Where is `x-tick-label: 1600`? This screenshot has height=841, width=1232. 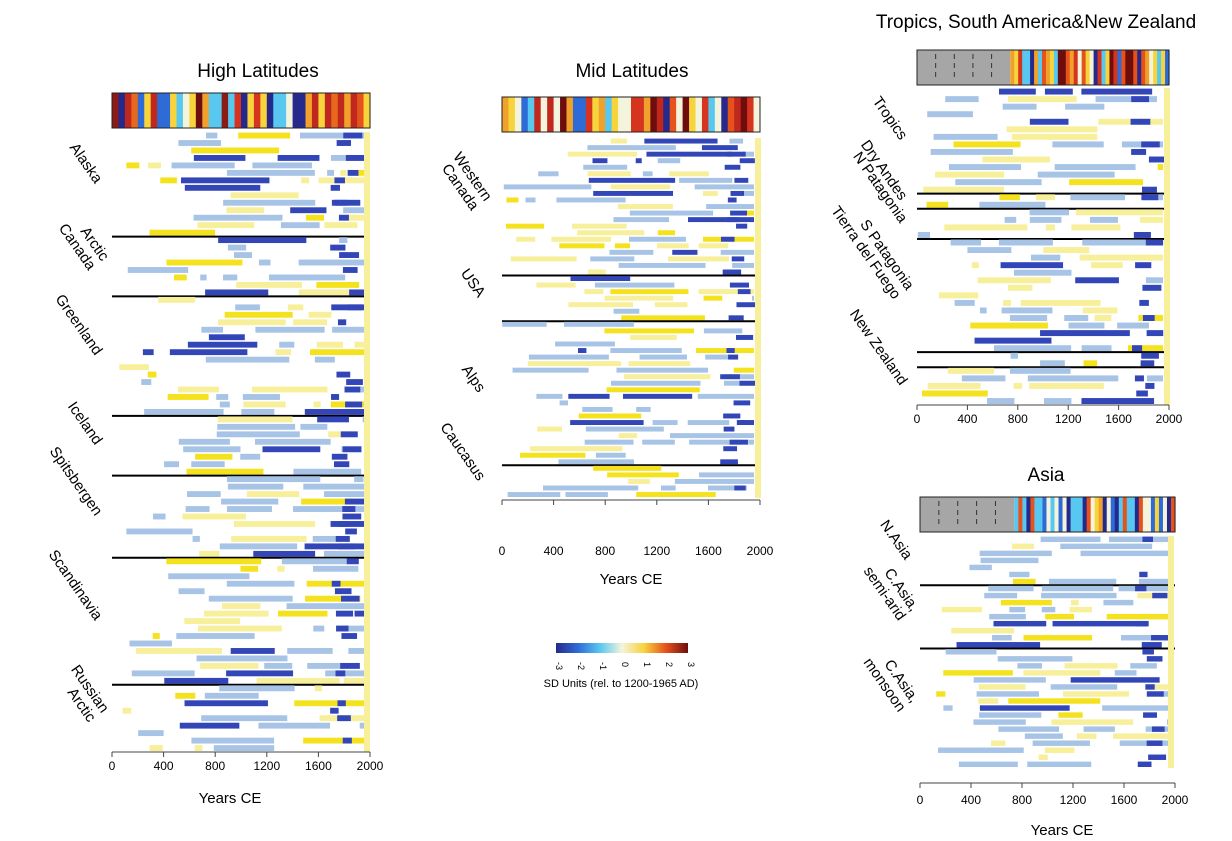 x-tick-label: 1600 is located at coordinates (708, 551).